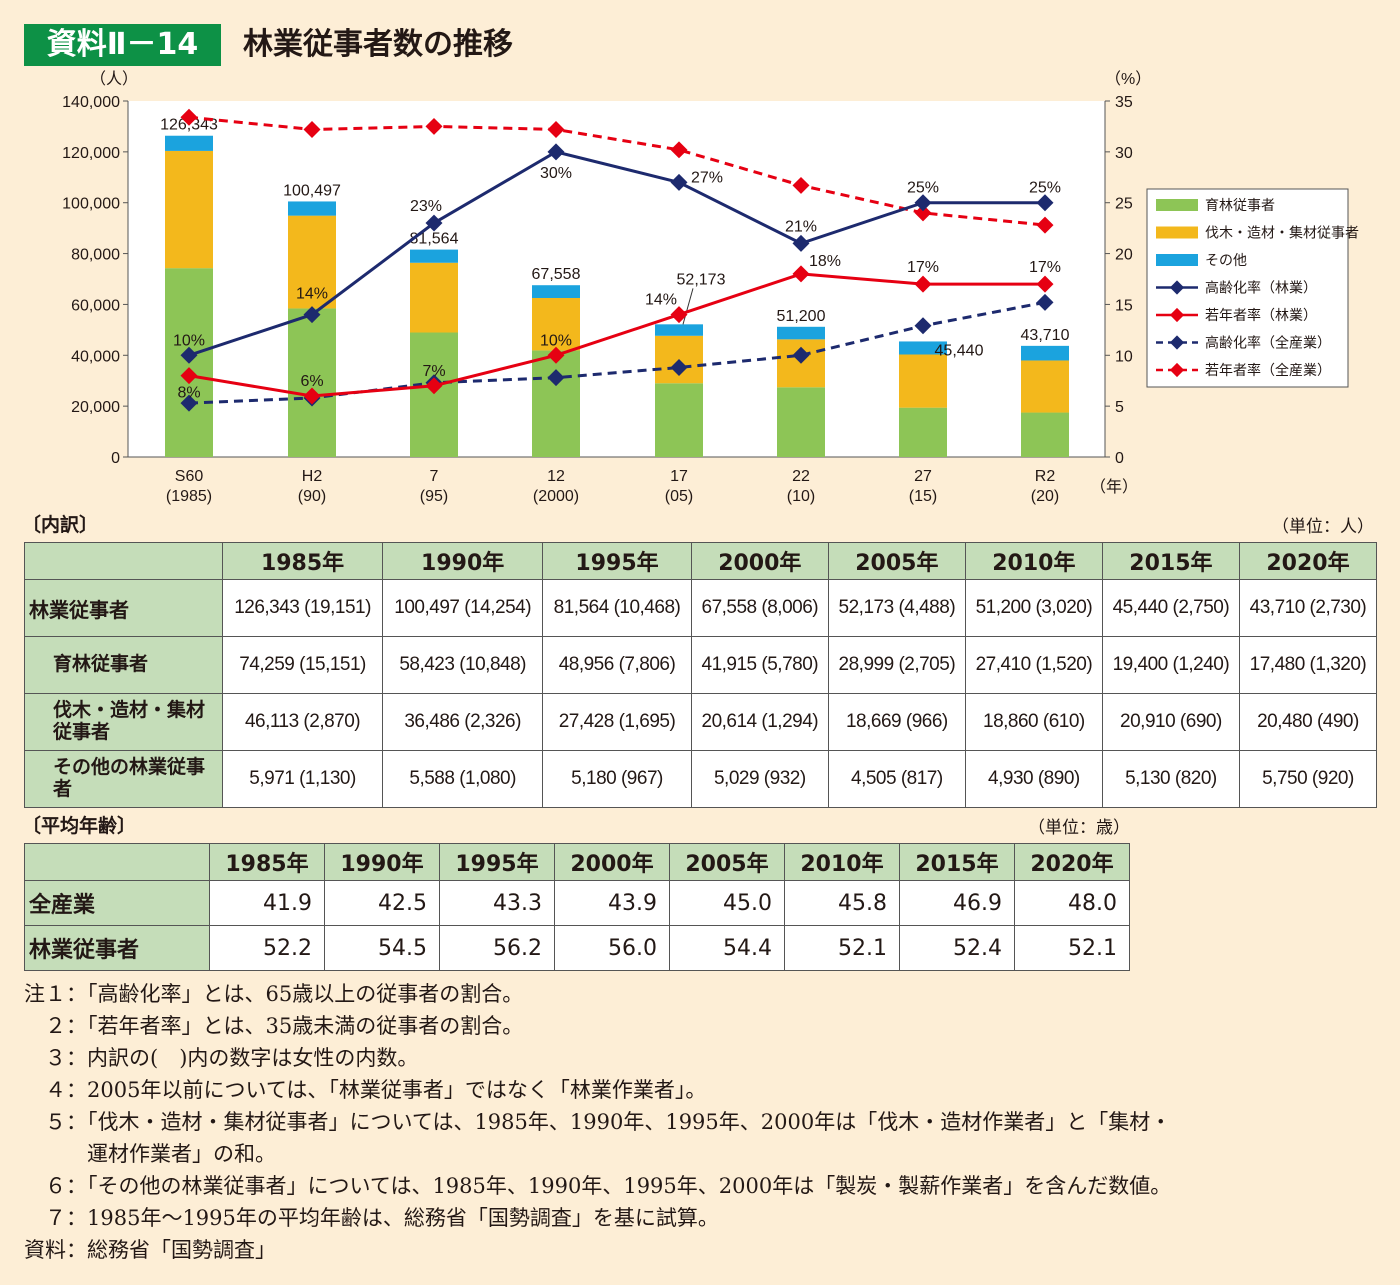  What do you see at coordinates (1226, 260) in the screenshot?
I see `legend-label: その他` at bounding box center [1226, 260].